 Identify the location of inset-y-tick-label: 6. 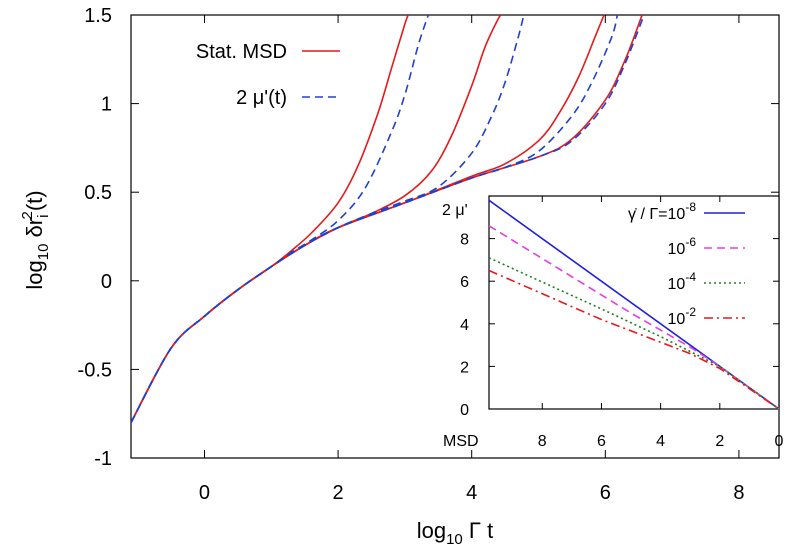
(464, 282).